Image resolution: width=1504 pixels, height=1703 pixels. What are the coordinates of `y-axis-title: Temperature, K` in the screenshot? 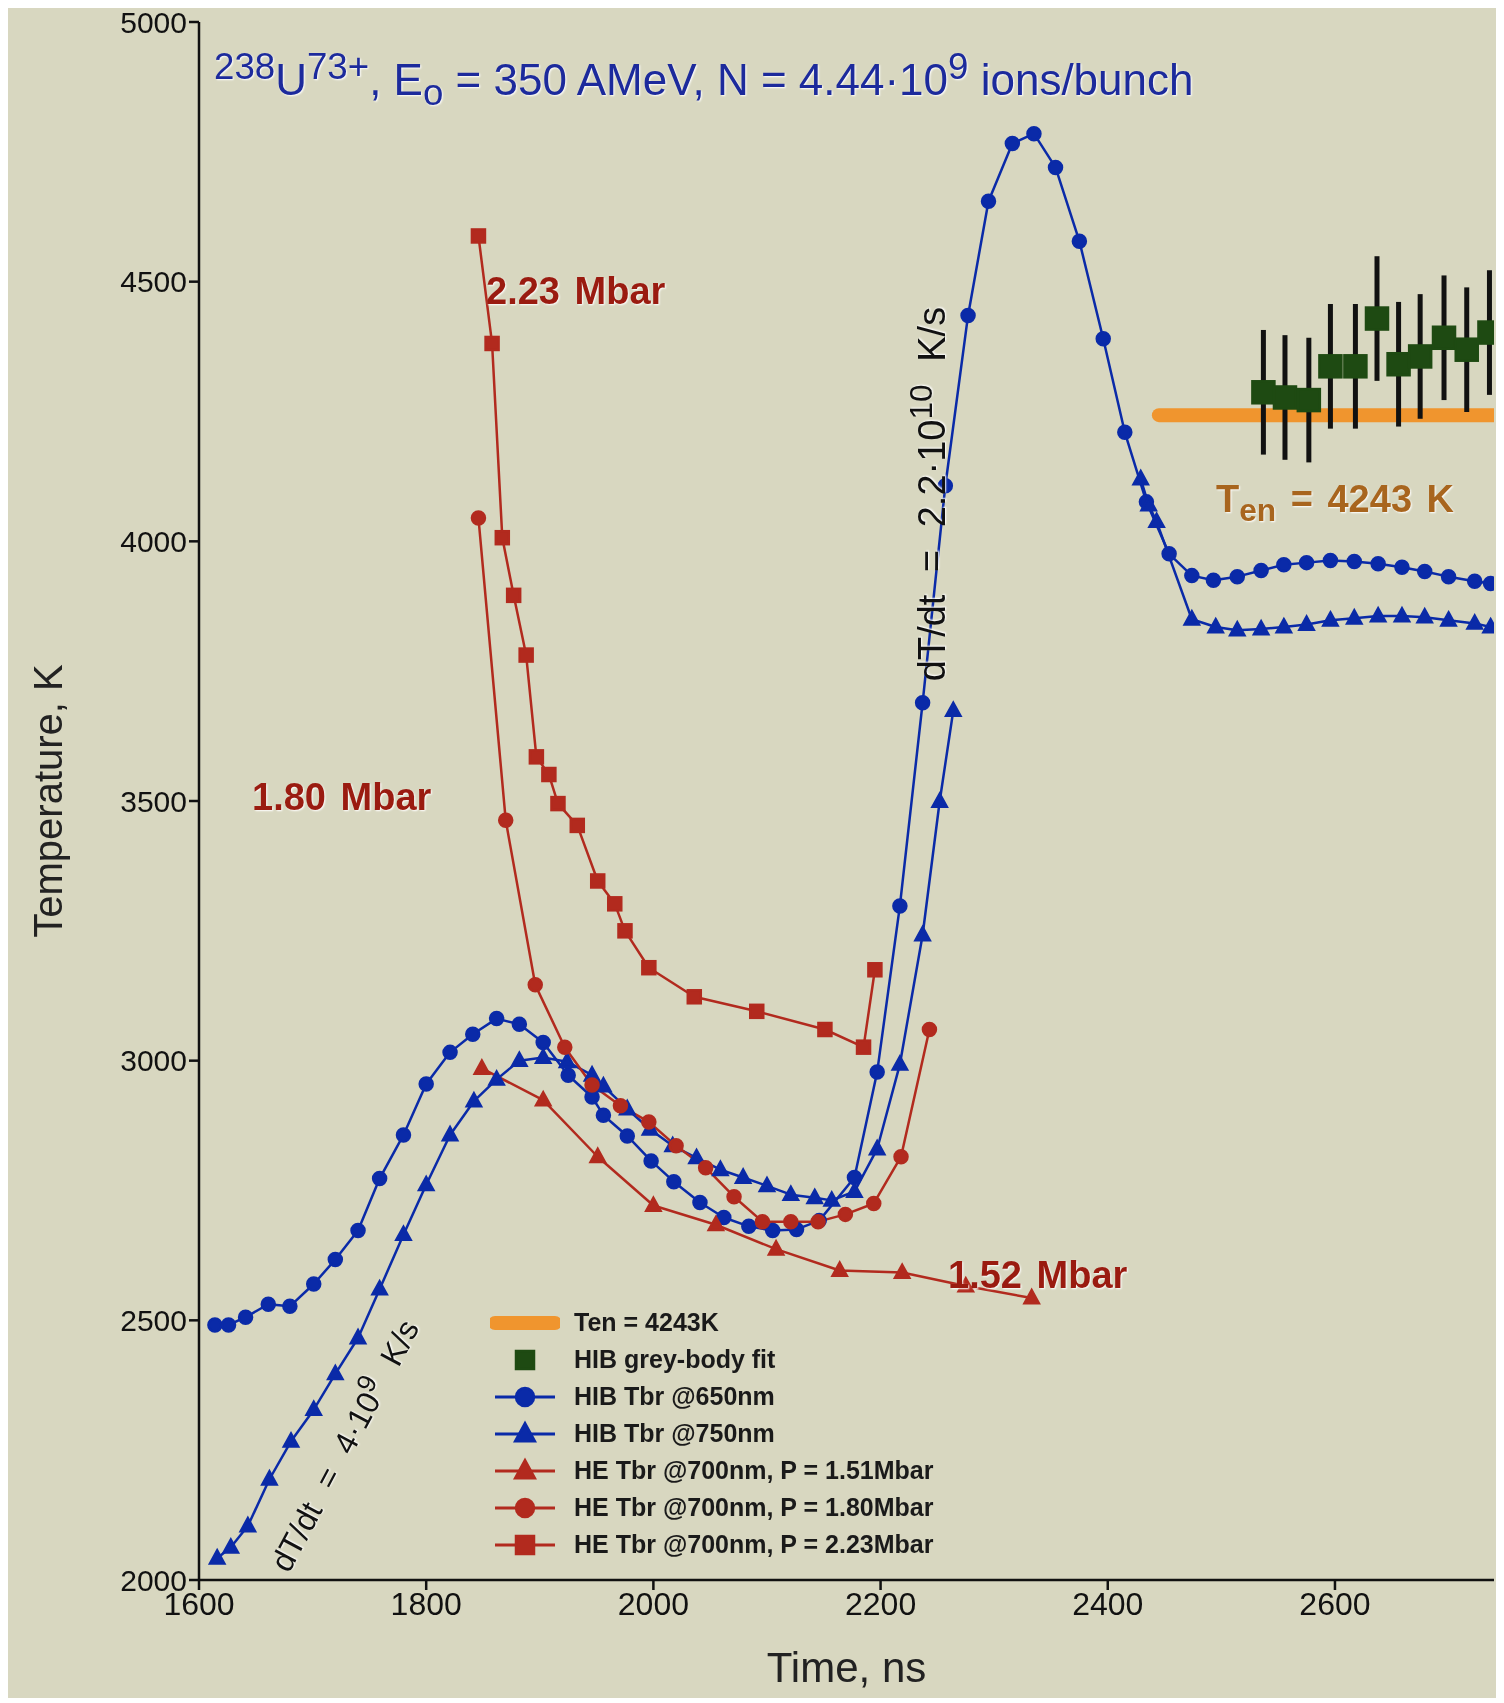 It's located at (48, 800).